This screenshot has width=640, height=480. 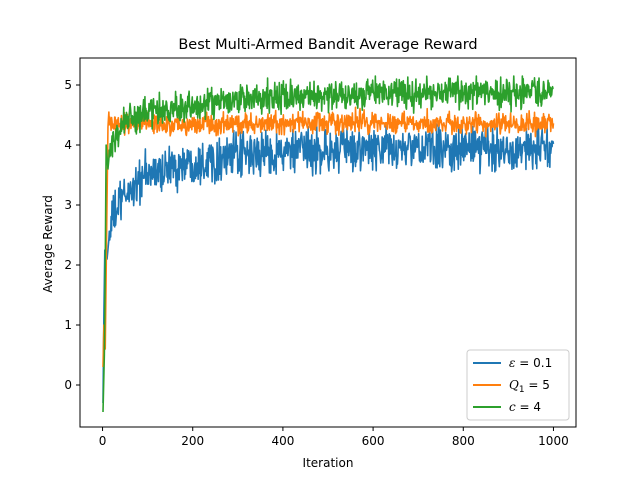 I want to click on legend-label: c = 4, so click(x=525, y=407).